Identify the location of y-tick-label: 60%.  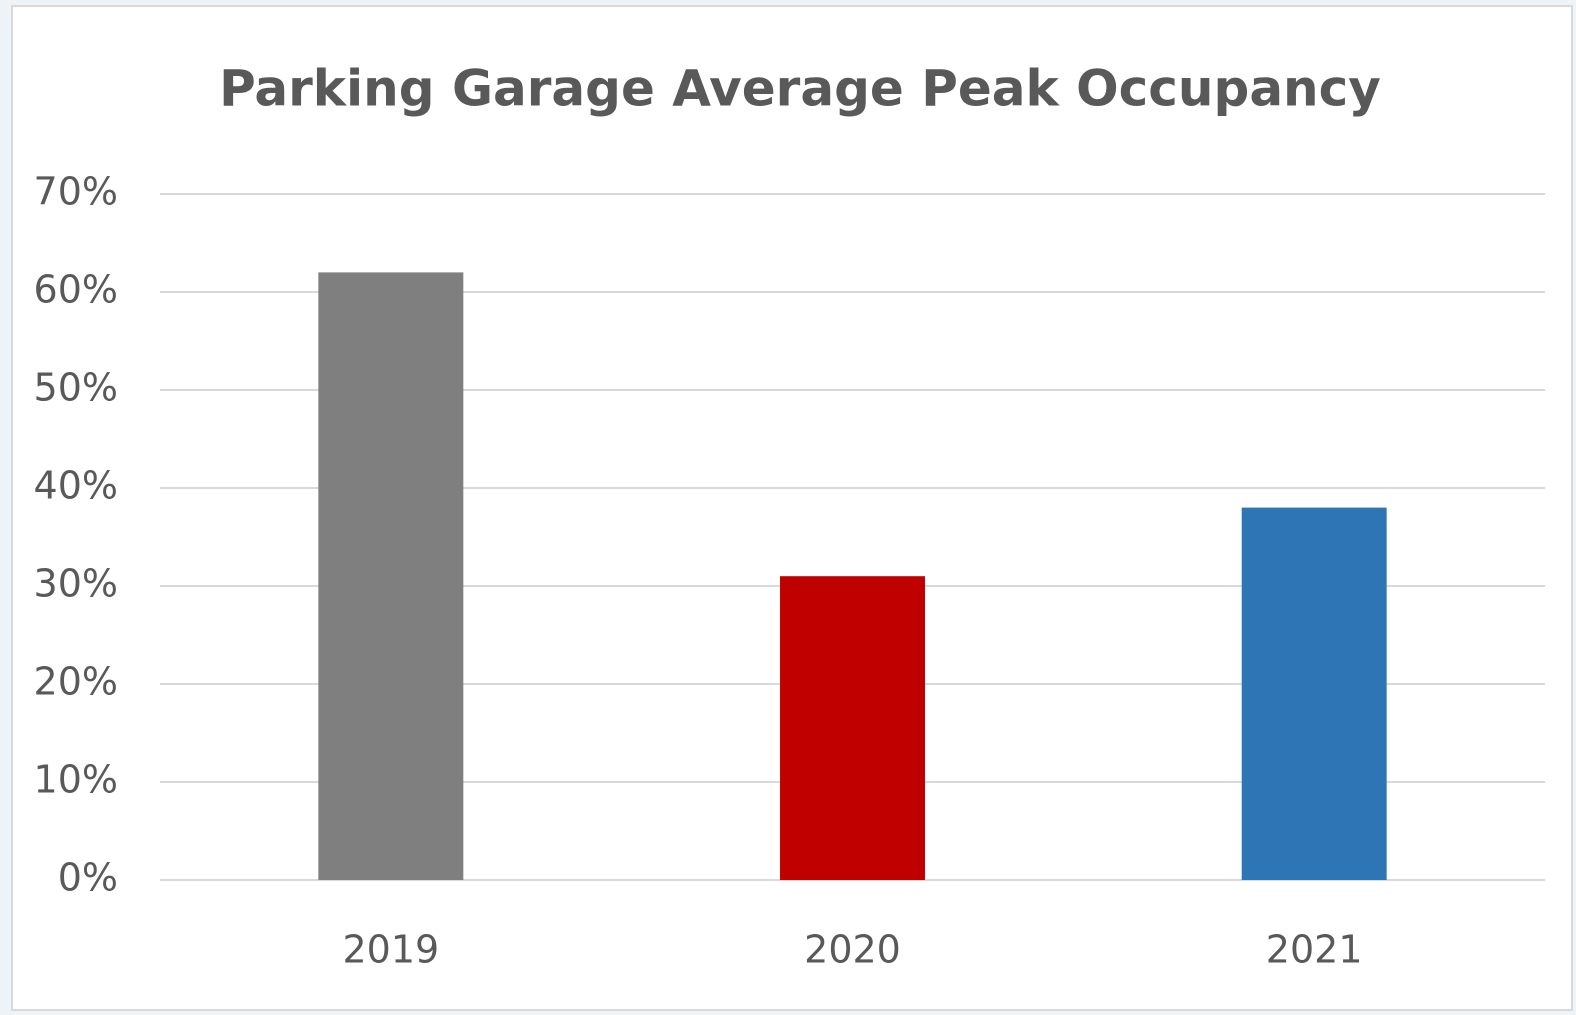
(76, 290).